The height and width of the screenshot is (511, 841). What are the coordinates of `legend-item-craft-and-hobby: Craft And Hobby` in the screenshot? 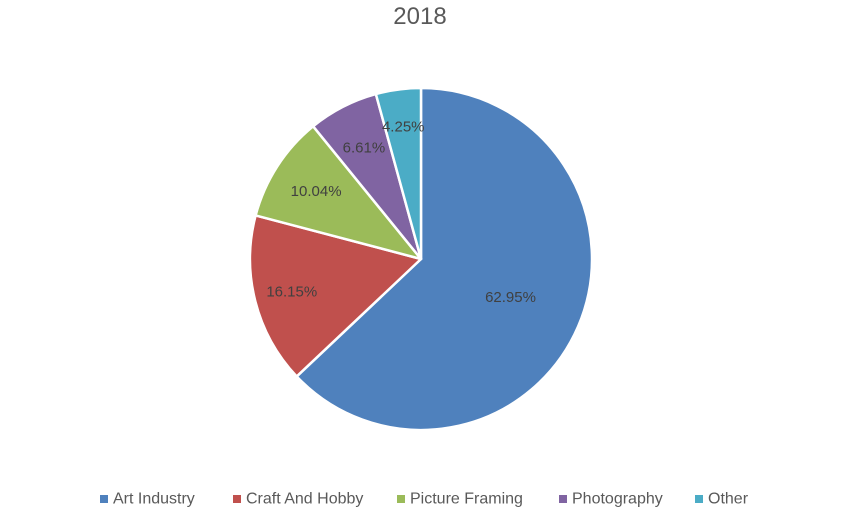 It's located at (298, 499).